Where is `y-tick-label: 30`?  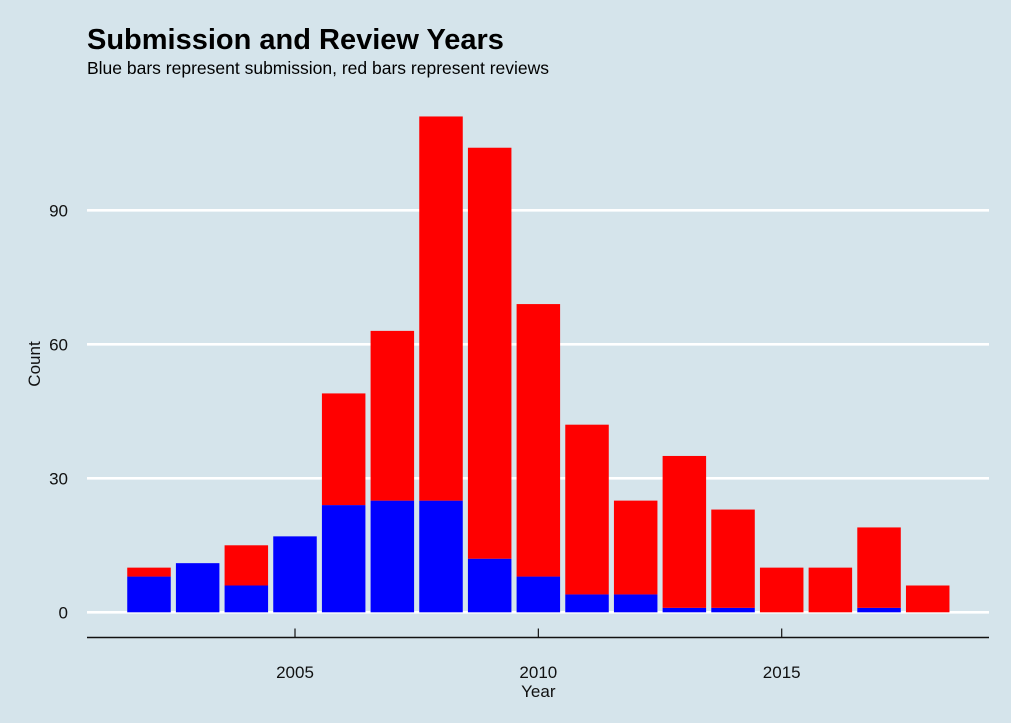 y-tick-label: 30 is located at coordinates (58, 478).